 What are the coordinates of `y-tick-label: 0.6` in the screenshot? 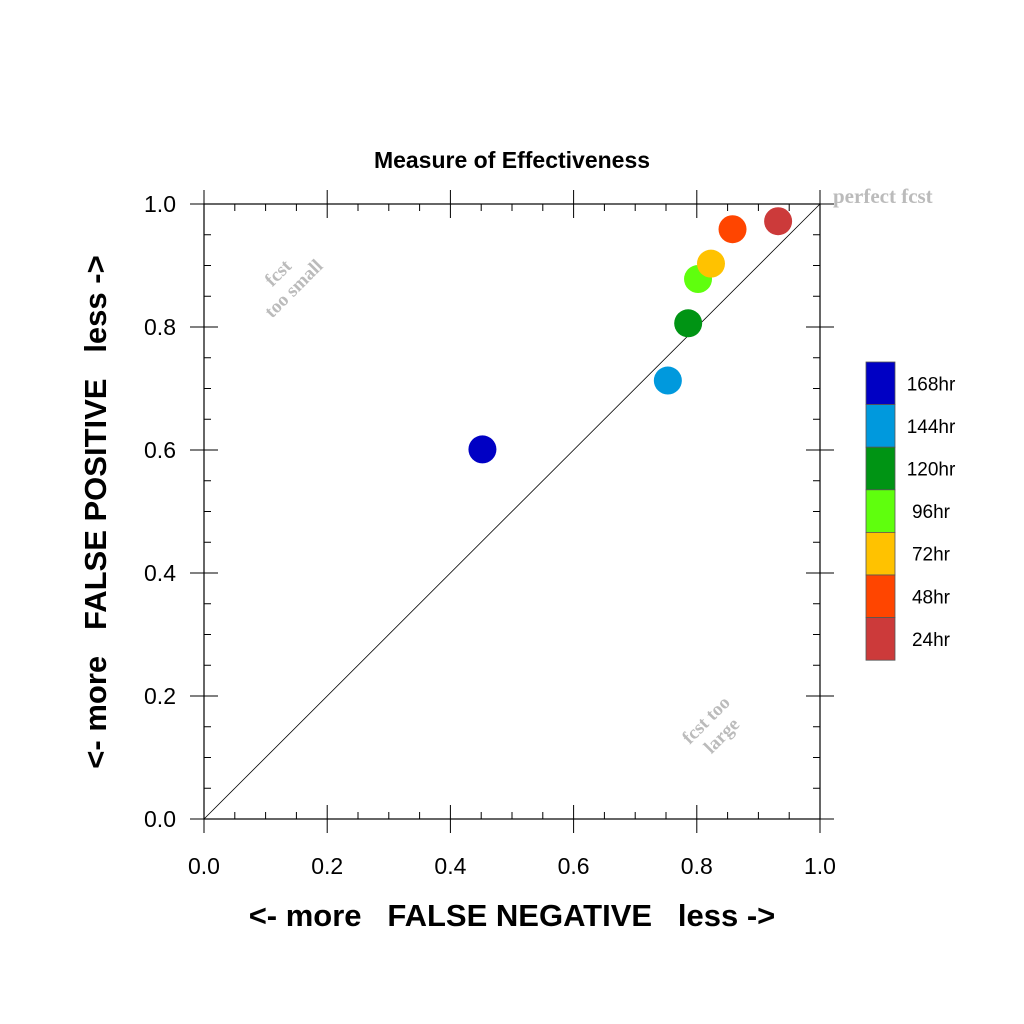 It's located at (160, 450).